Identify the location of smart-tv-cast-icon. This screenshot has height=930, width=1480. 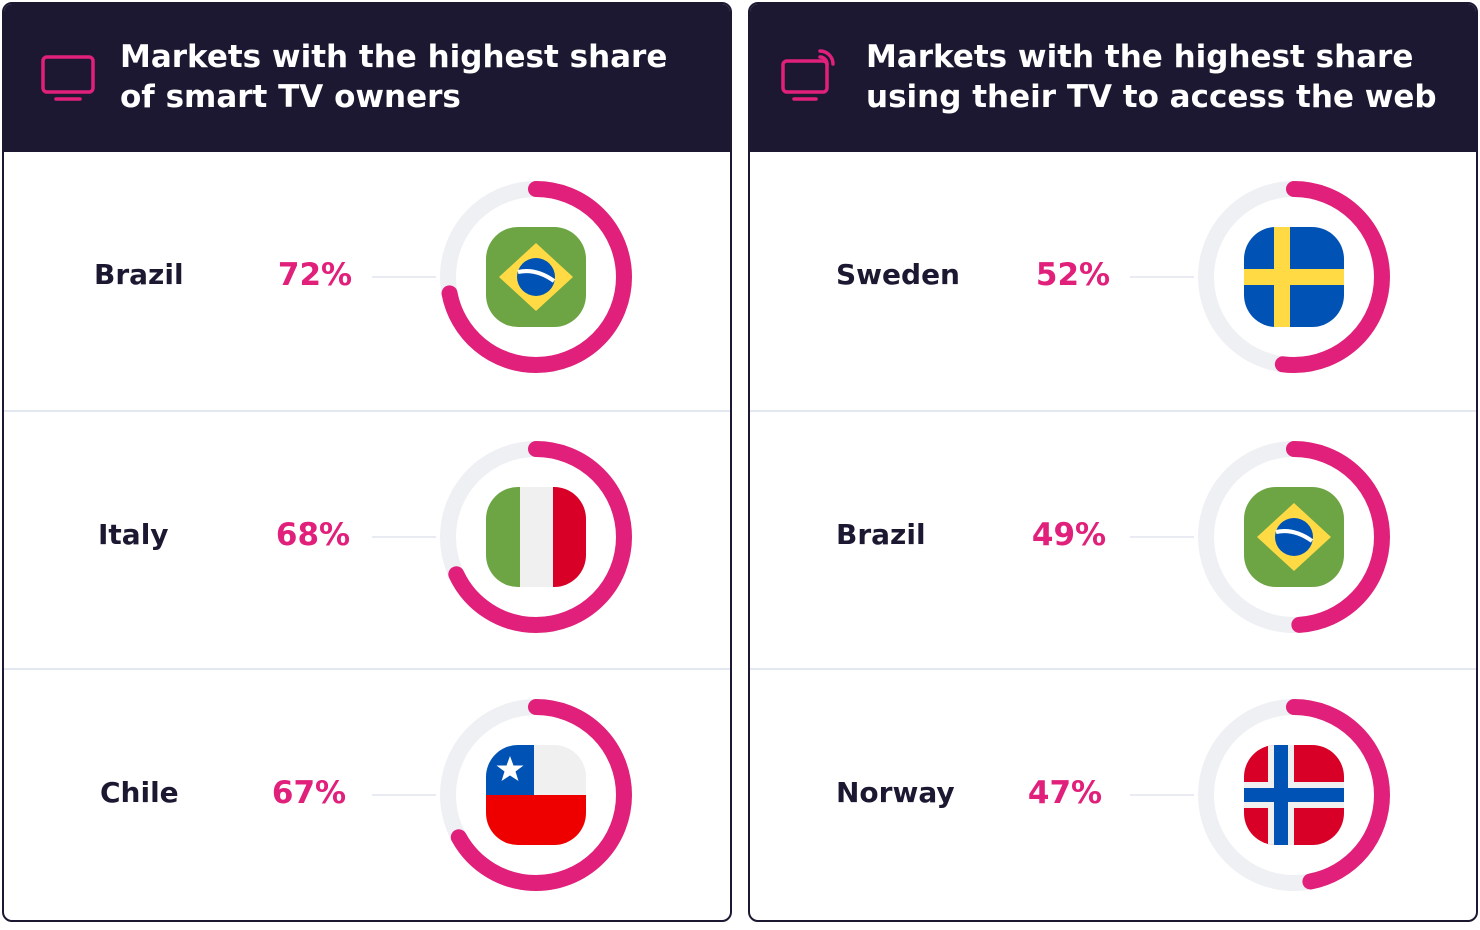
(808, 75).